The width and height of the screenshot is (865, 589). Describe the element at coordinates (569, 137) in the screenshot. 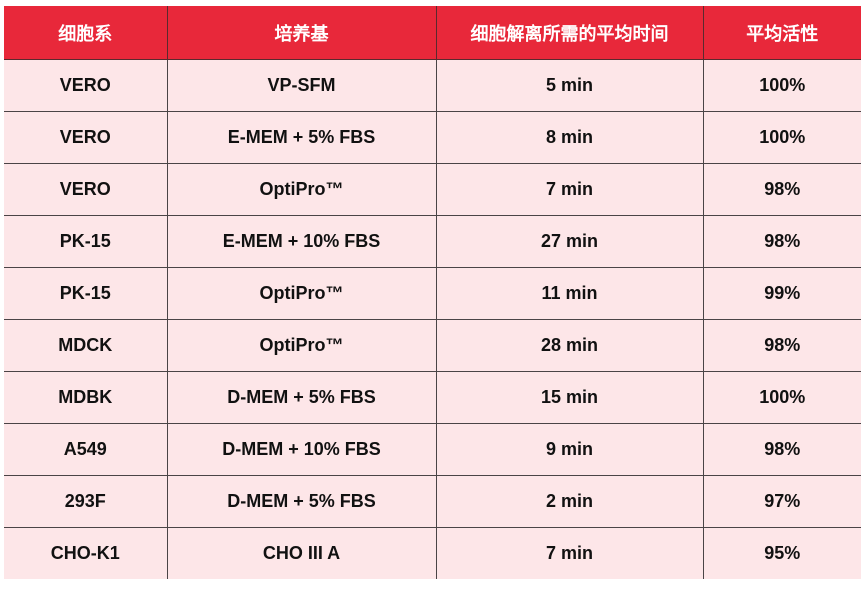

I see `dissociation-time-cell: 8 min` at that location.